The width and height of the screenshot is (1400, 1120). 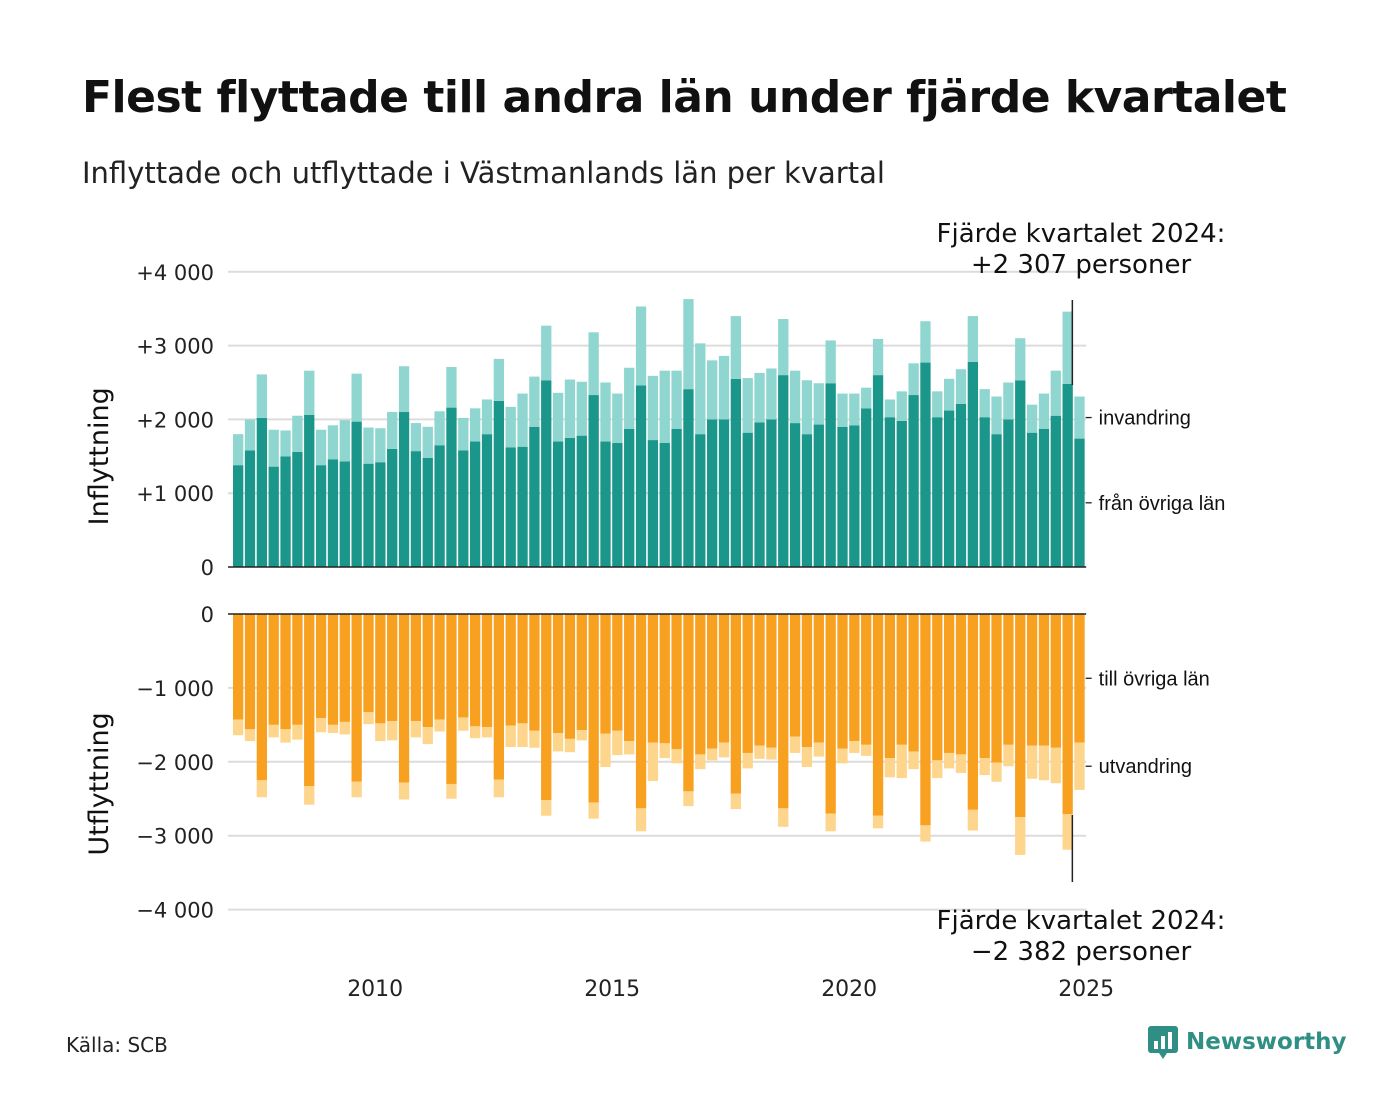 What do you see at coordinates (117, 1045) in the screenshot?
I see `source-note: Källa: SCB` at bounding box center [117, 1045].